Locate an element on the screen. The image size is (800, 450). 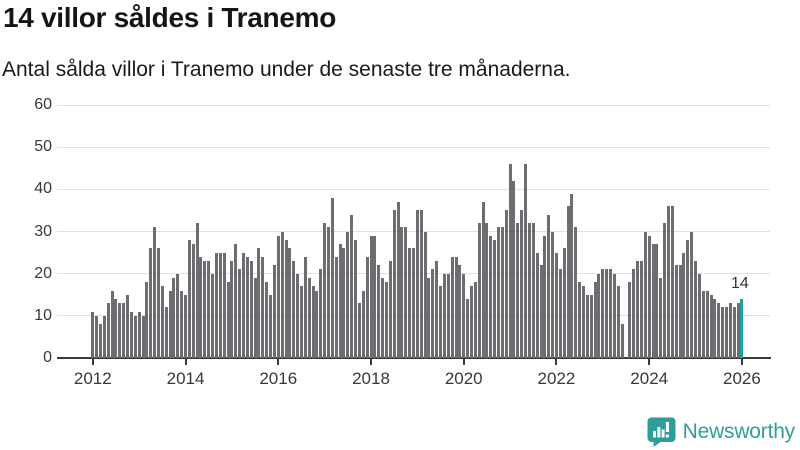
brand-name: Newsworthy is located at coordinates (739, 431).